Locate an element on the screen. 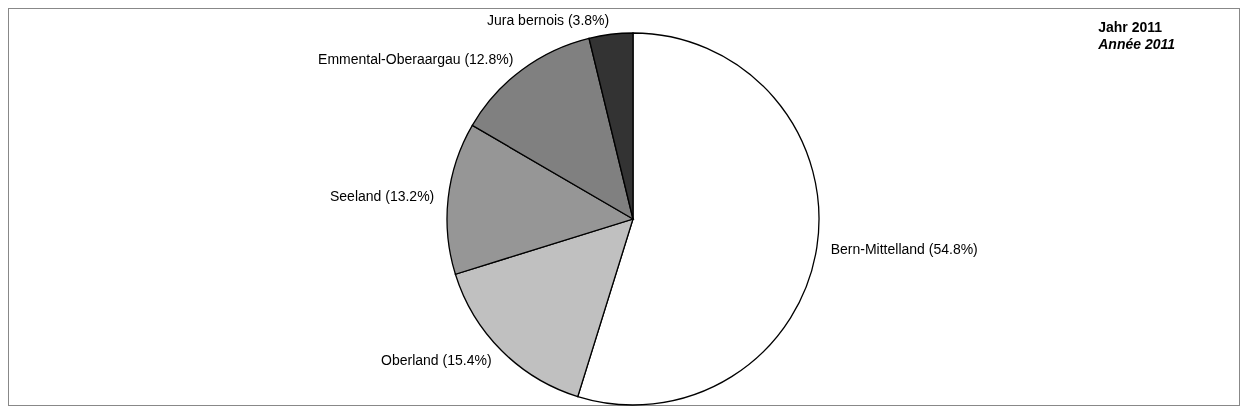  slice-label: Seeland (13.2%) is located at coordinates (382, 196).